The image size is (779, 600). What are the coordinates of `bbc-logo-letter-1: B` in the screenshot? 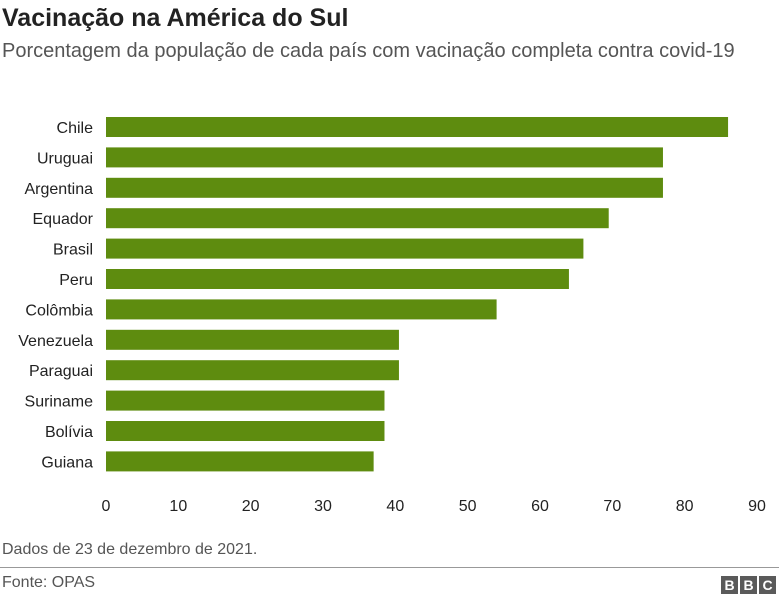 It's located at (729, 585).